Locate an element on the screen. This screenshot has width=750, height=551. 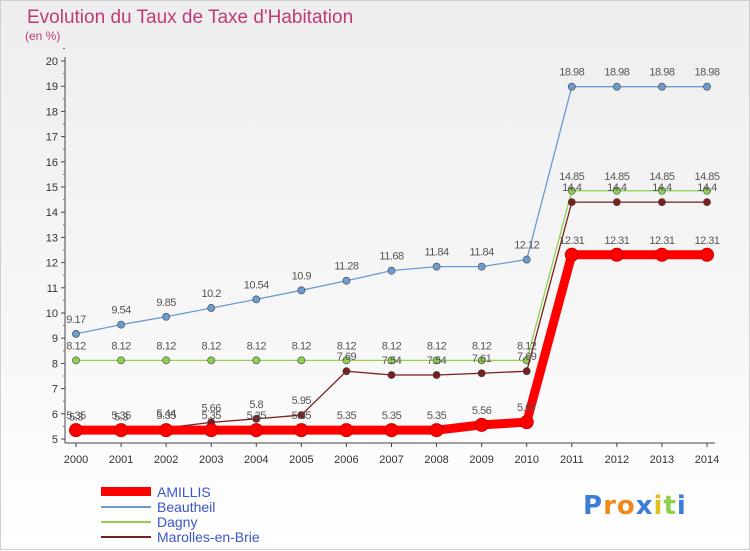
x-tick-label: 2012 is located at coordinates (617, 460).